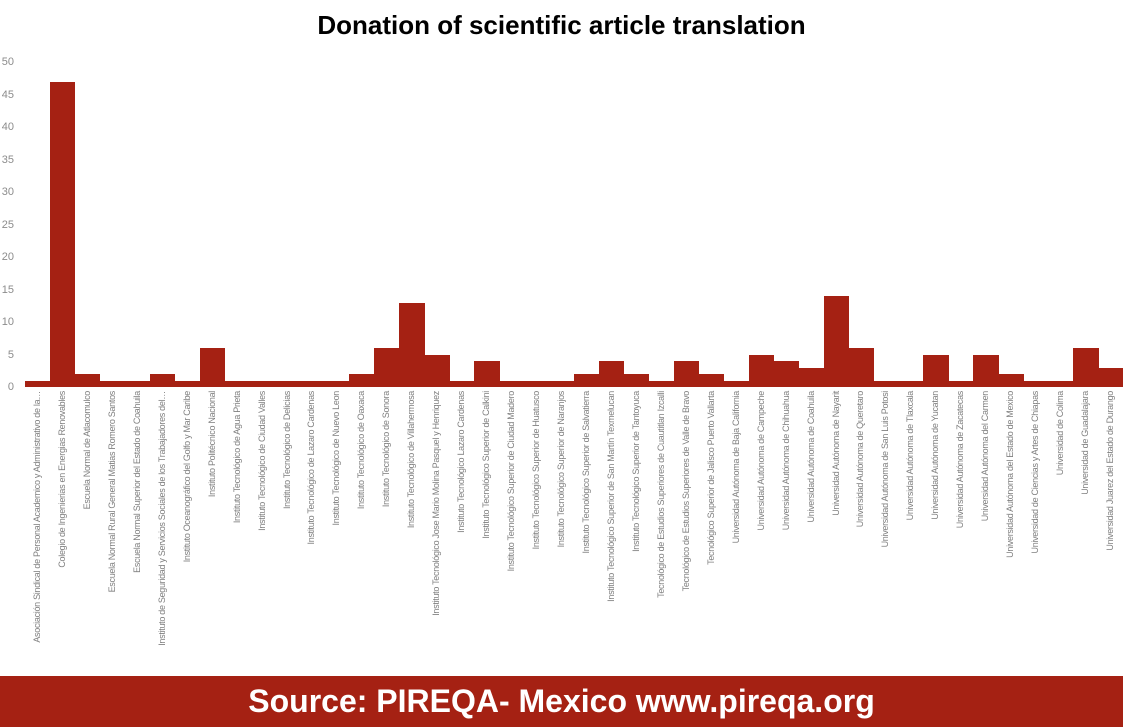 The height and width of the screenshot is (727, 1123). I want to click on category-label: Universidad de Colima, so click(1060, 433).